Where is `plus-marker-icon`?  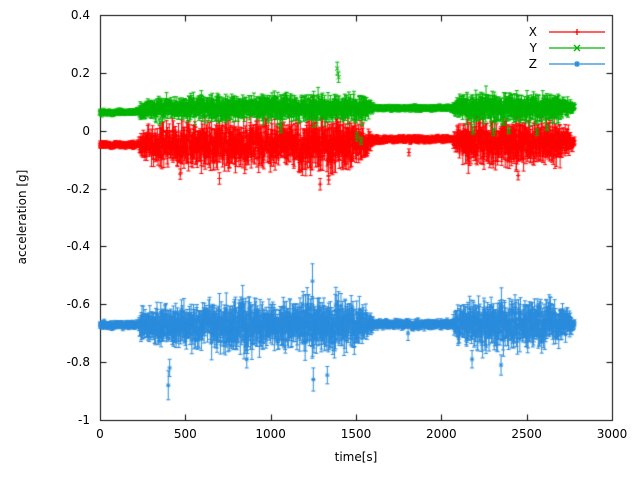 plus-marker-icon is located at coordinates (577, 32).